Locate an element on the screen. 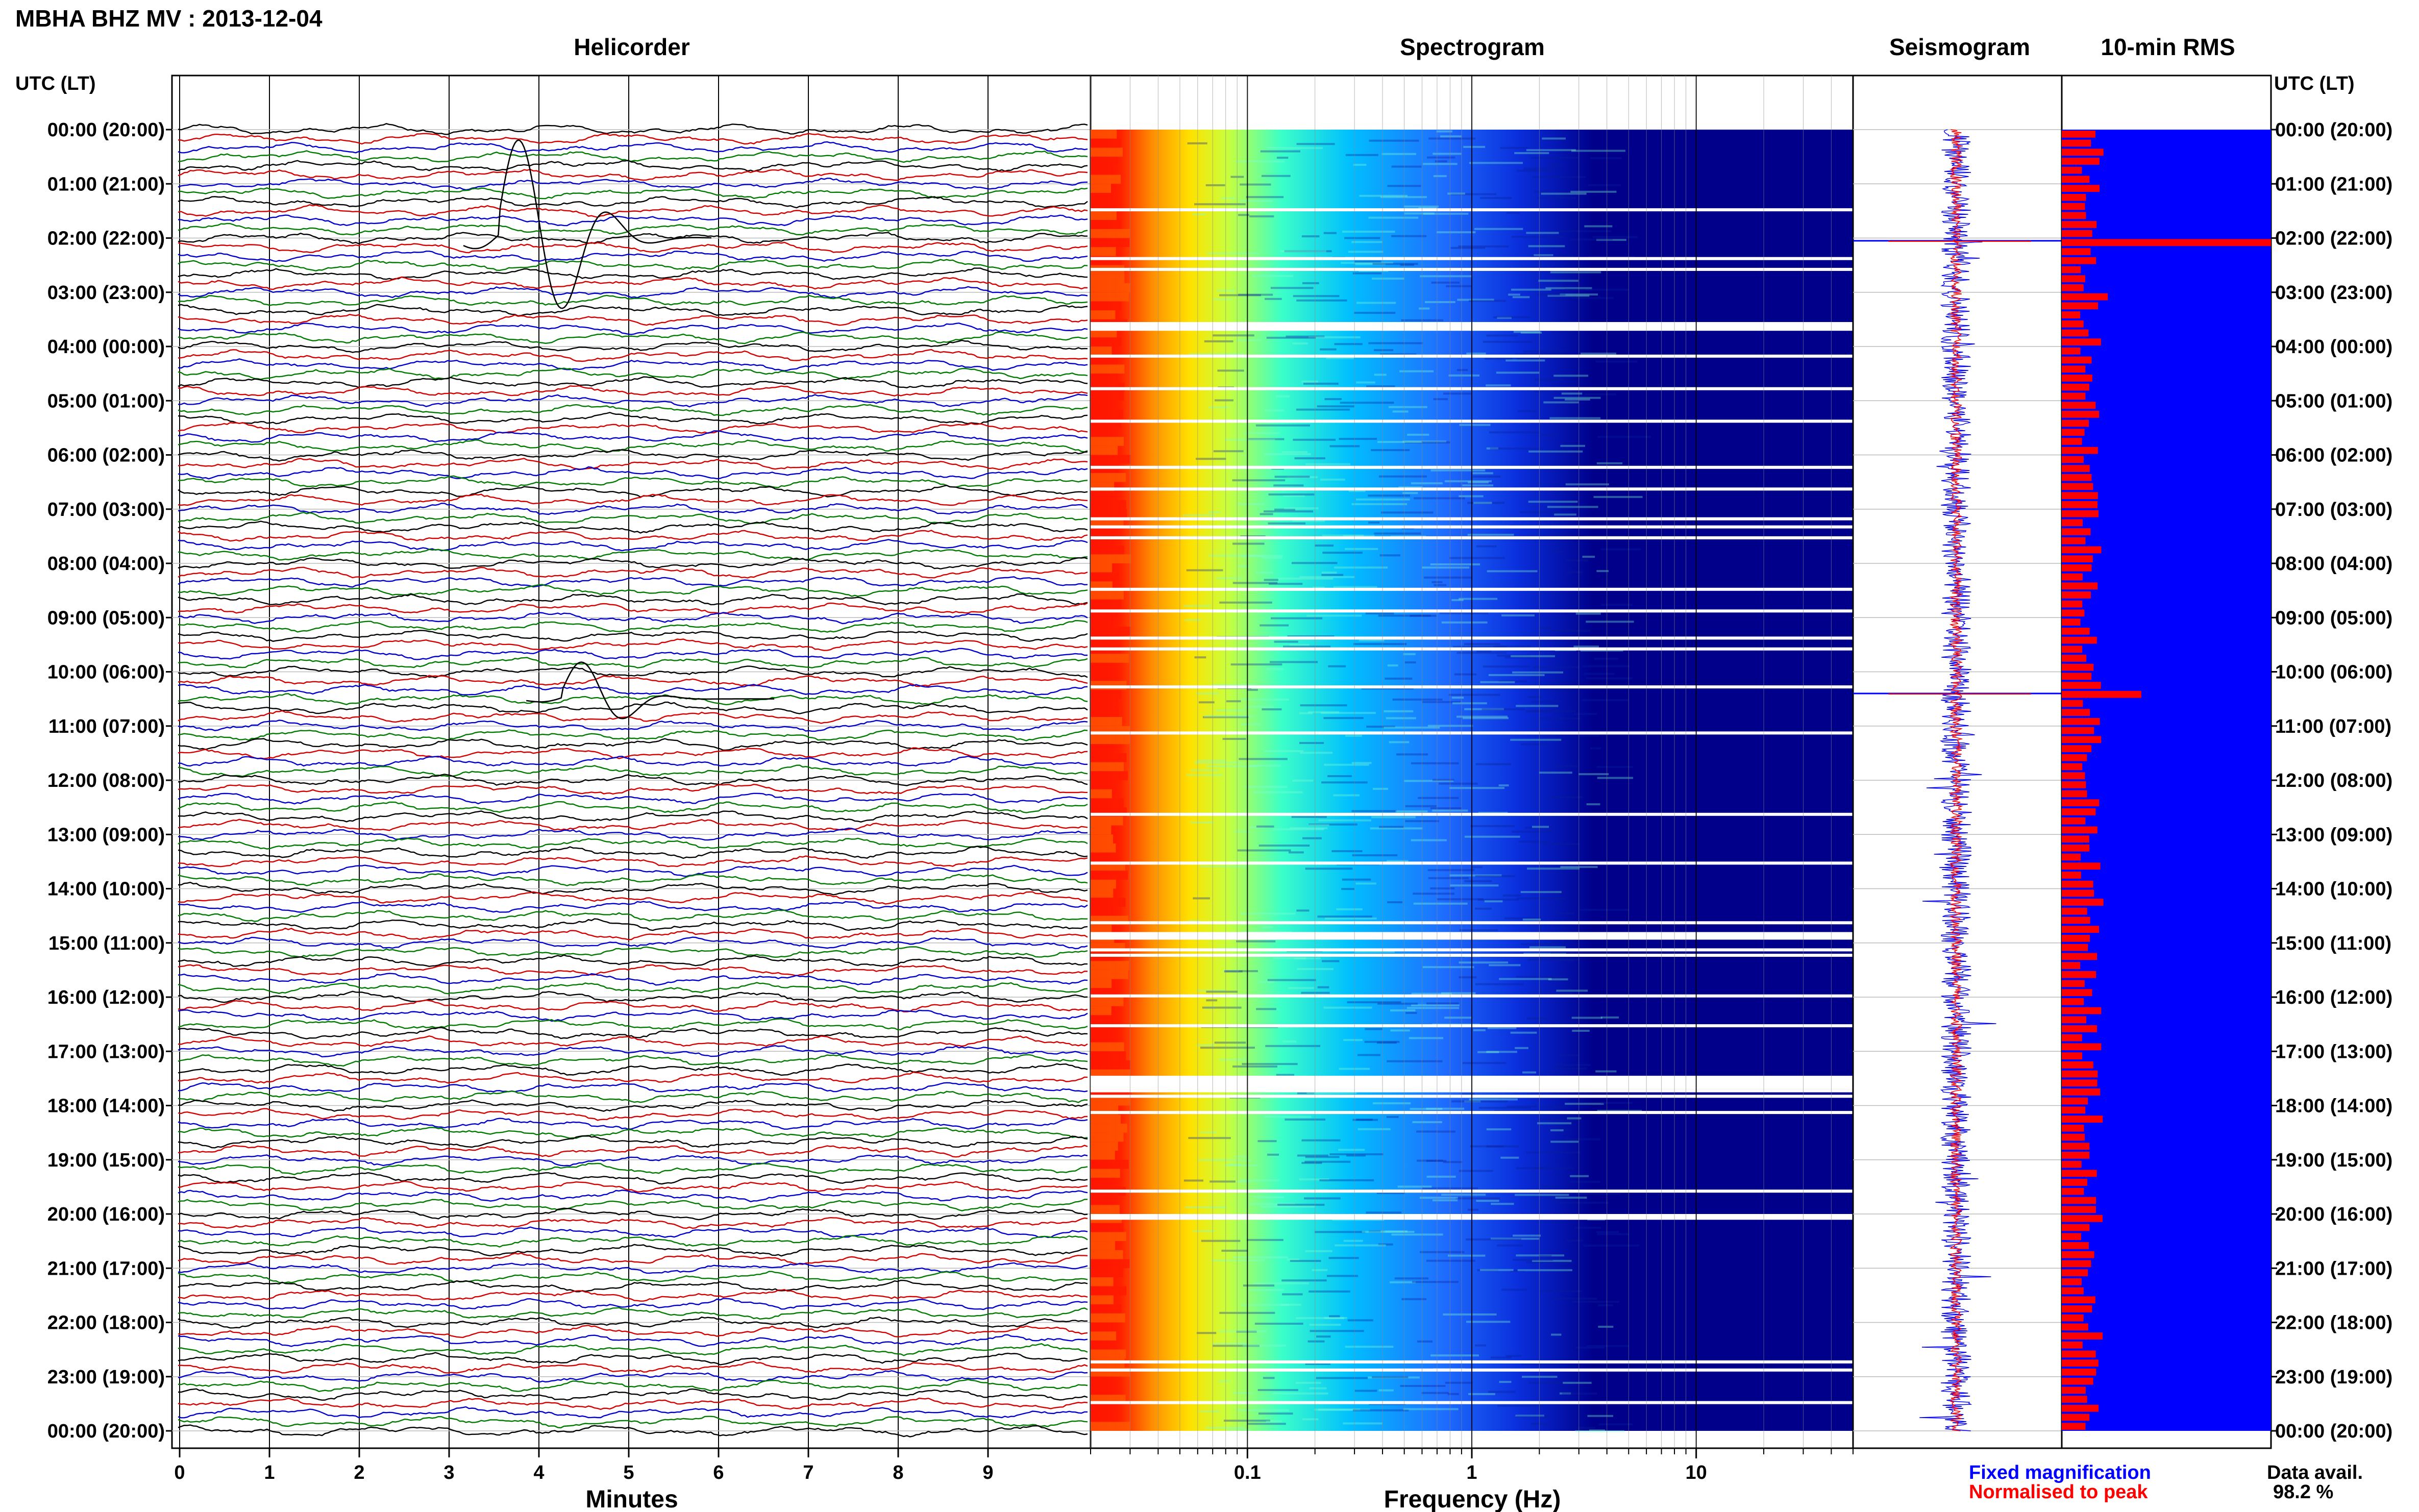  time-label-right: 08:00 (04:00) is located at coordinates (2333, 564).